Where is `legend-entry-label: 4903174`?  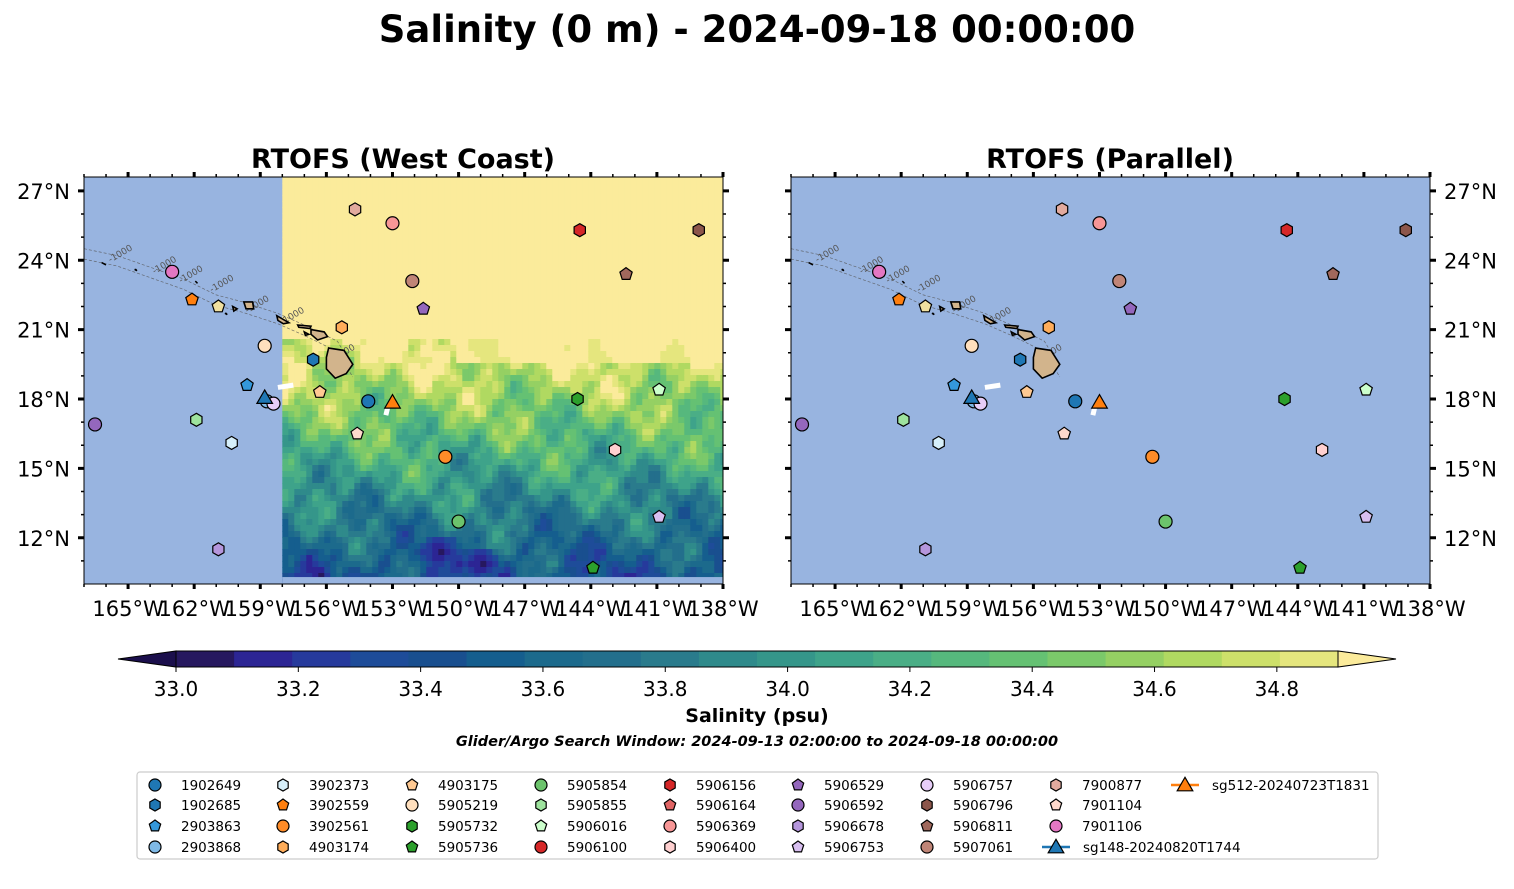
legend-entry-label: 4903174 is located at coordinates (339, 848).